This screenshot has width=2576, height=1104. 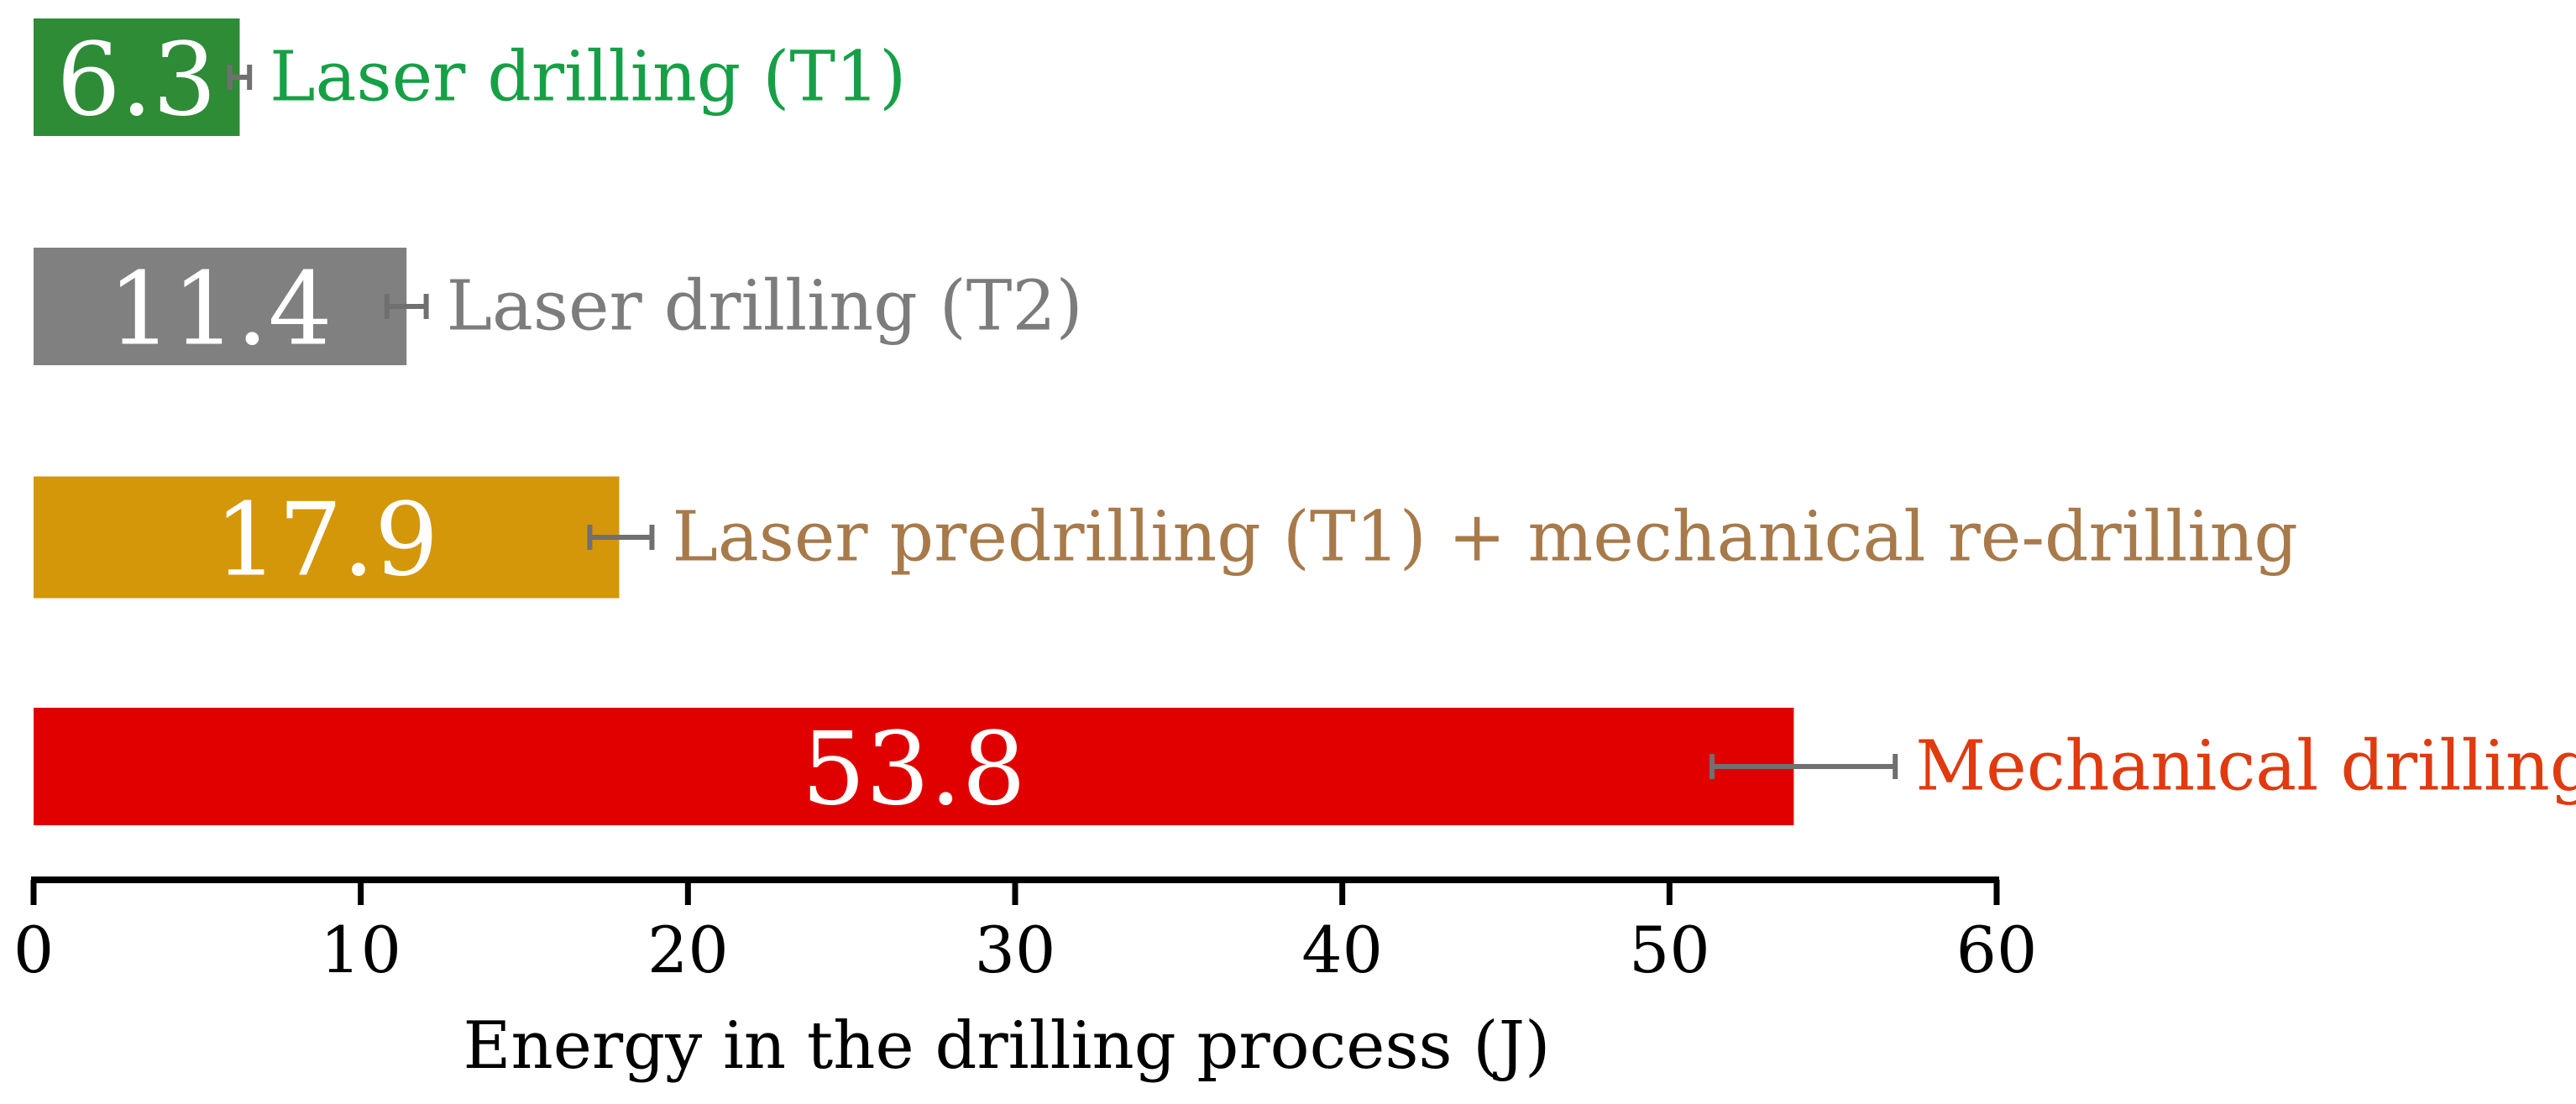 I want to click on x-tick-label-40: 40, so click(x=1342, y=950).